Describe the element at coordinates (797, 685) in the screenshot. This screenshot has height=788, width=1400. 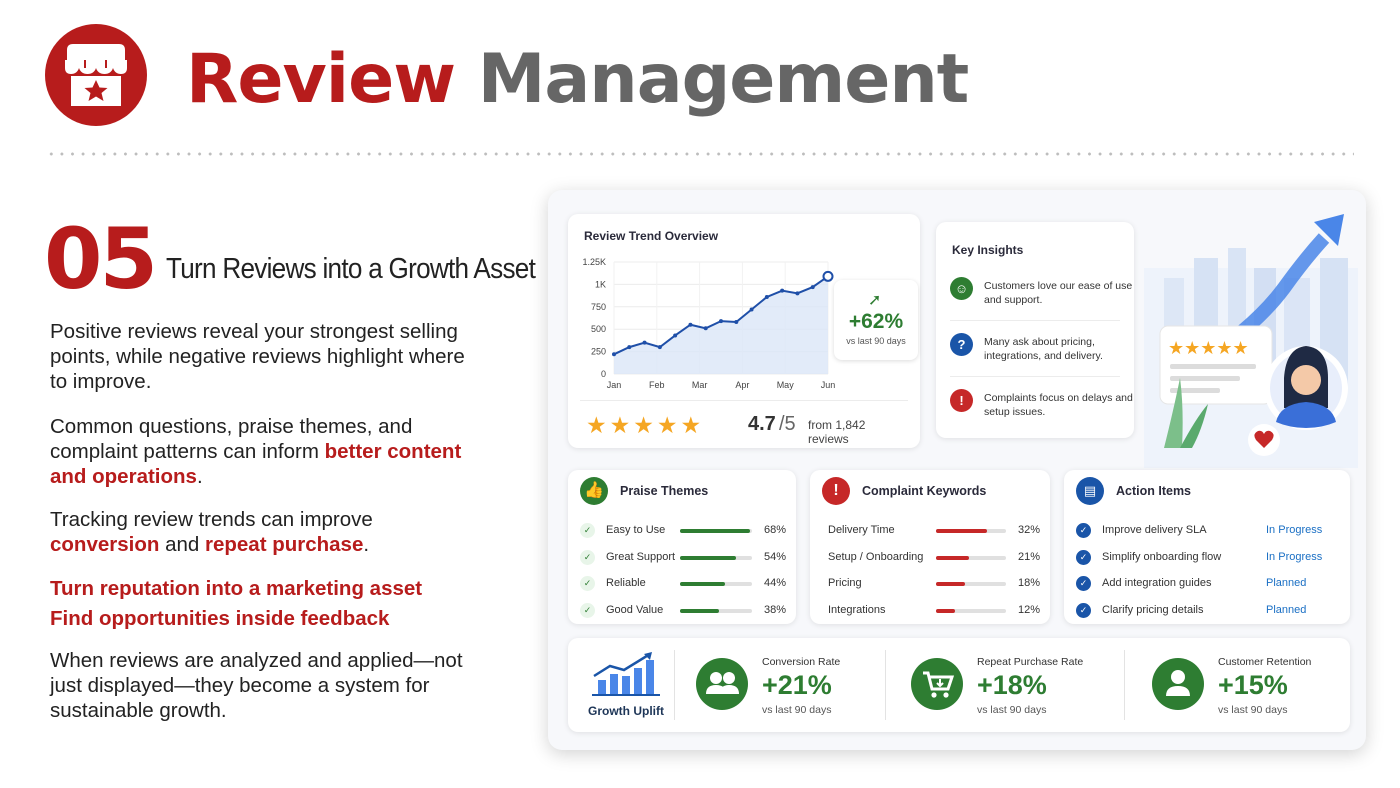
I see `kpi-value: +21%` at that location.